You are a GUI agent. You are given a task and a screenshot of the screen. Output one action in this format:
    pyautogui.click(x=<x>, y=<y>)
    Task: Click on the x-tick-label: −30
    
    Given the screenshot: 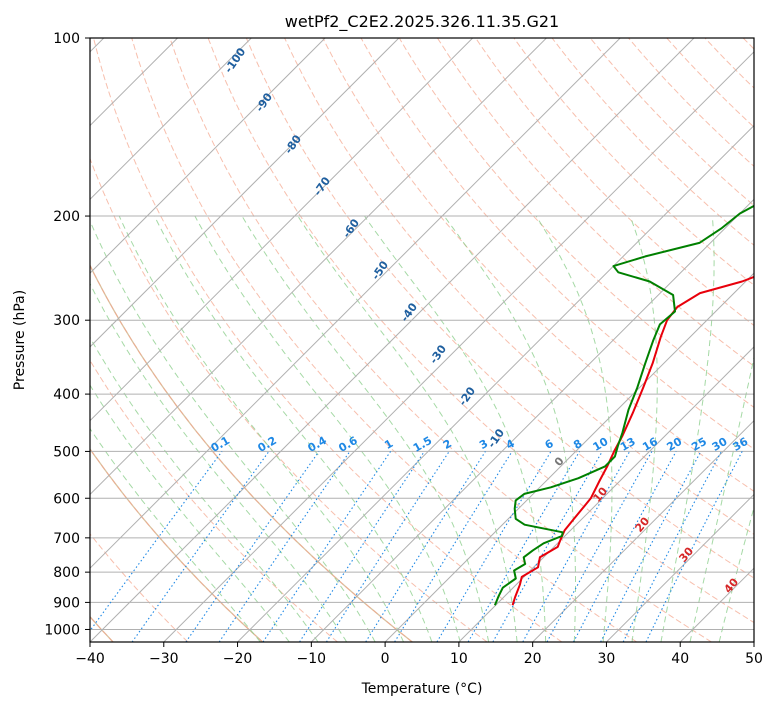 What is the action you would take?
    pyautogui.click(x=164, y=659)
    